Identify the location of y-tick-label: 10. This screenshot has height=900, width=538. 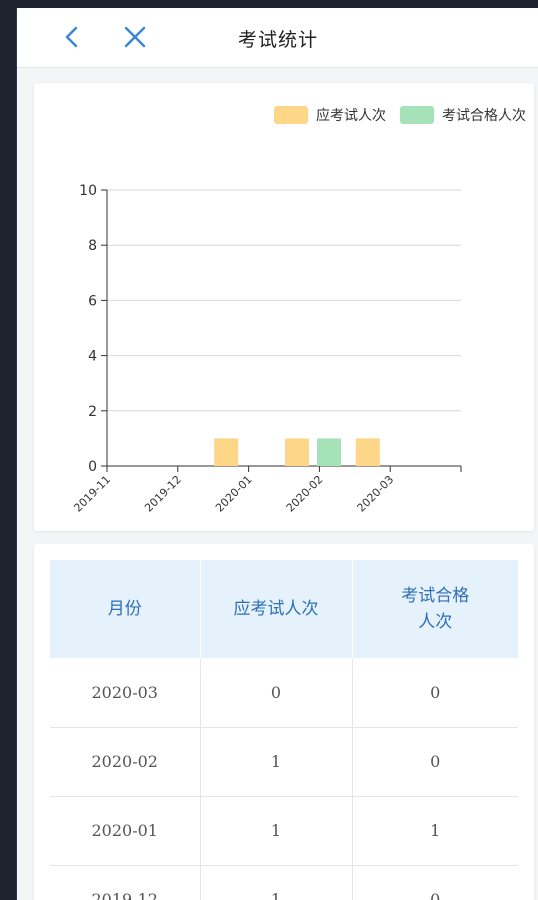
(88, 191).